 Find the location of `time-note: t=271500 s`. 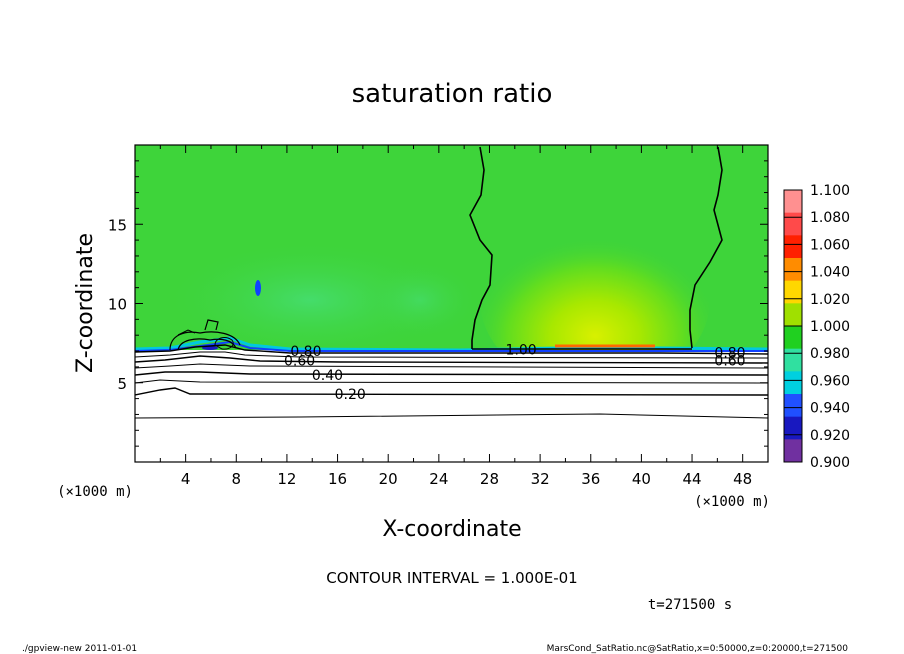

time-note: t=271500 s is located at coordinates (690, 605).